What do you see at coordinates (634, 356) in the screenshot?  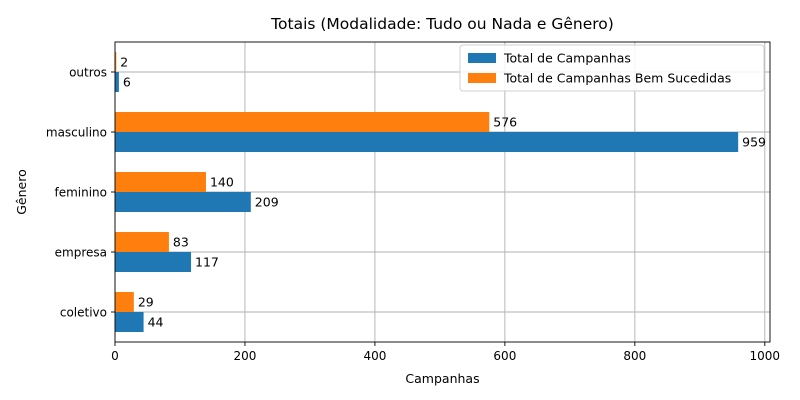 I see `x-tick-label: 800` at bounding box center [634, 356].